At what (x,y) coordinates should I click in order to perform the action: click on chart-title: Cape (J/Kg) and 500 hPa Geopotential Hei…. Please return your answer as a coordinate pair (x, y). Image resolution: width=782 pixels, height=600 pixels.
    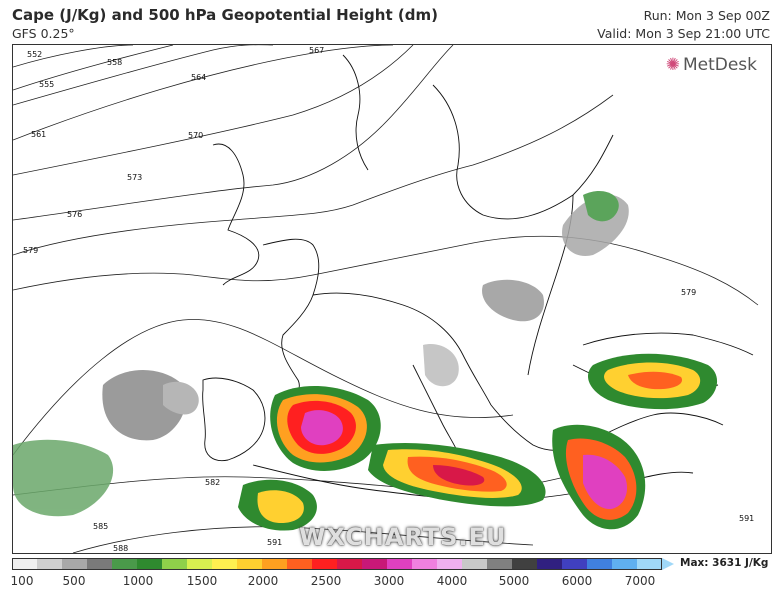
    Looking at the image, I should click on (225, 15).